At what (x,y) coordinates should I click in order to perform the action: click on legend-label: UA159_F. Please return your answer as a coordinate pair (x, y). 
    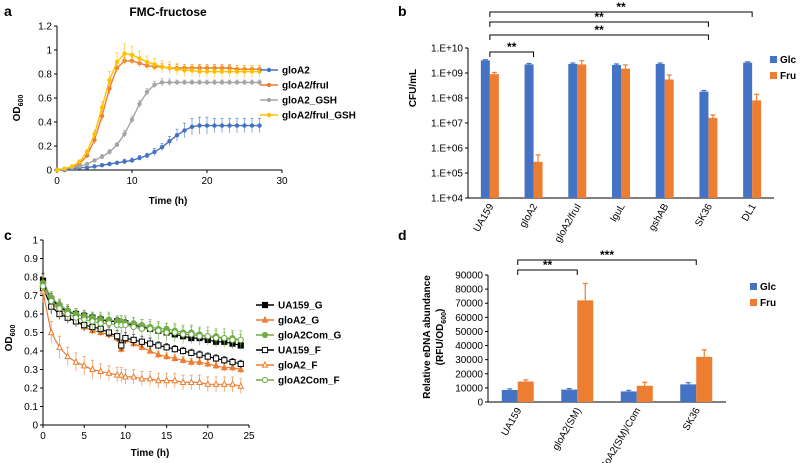
    Looking at the image, I should click on (299, 351).